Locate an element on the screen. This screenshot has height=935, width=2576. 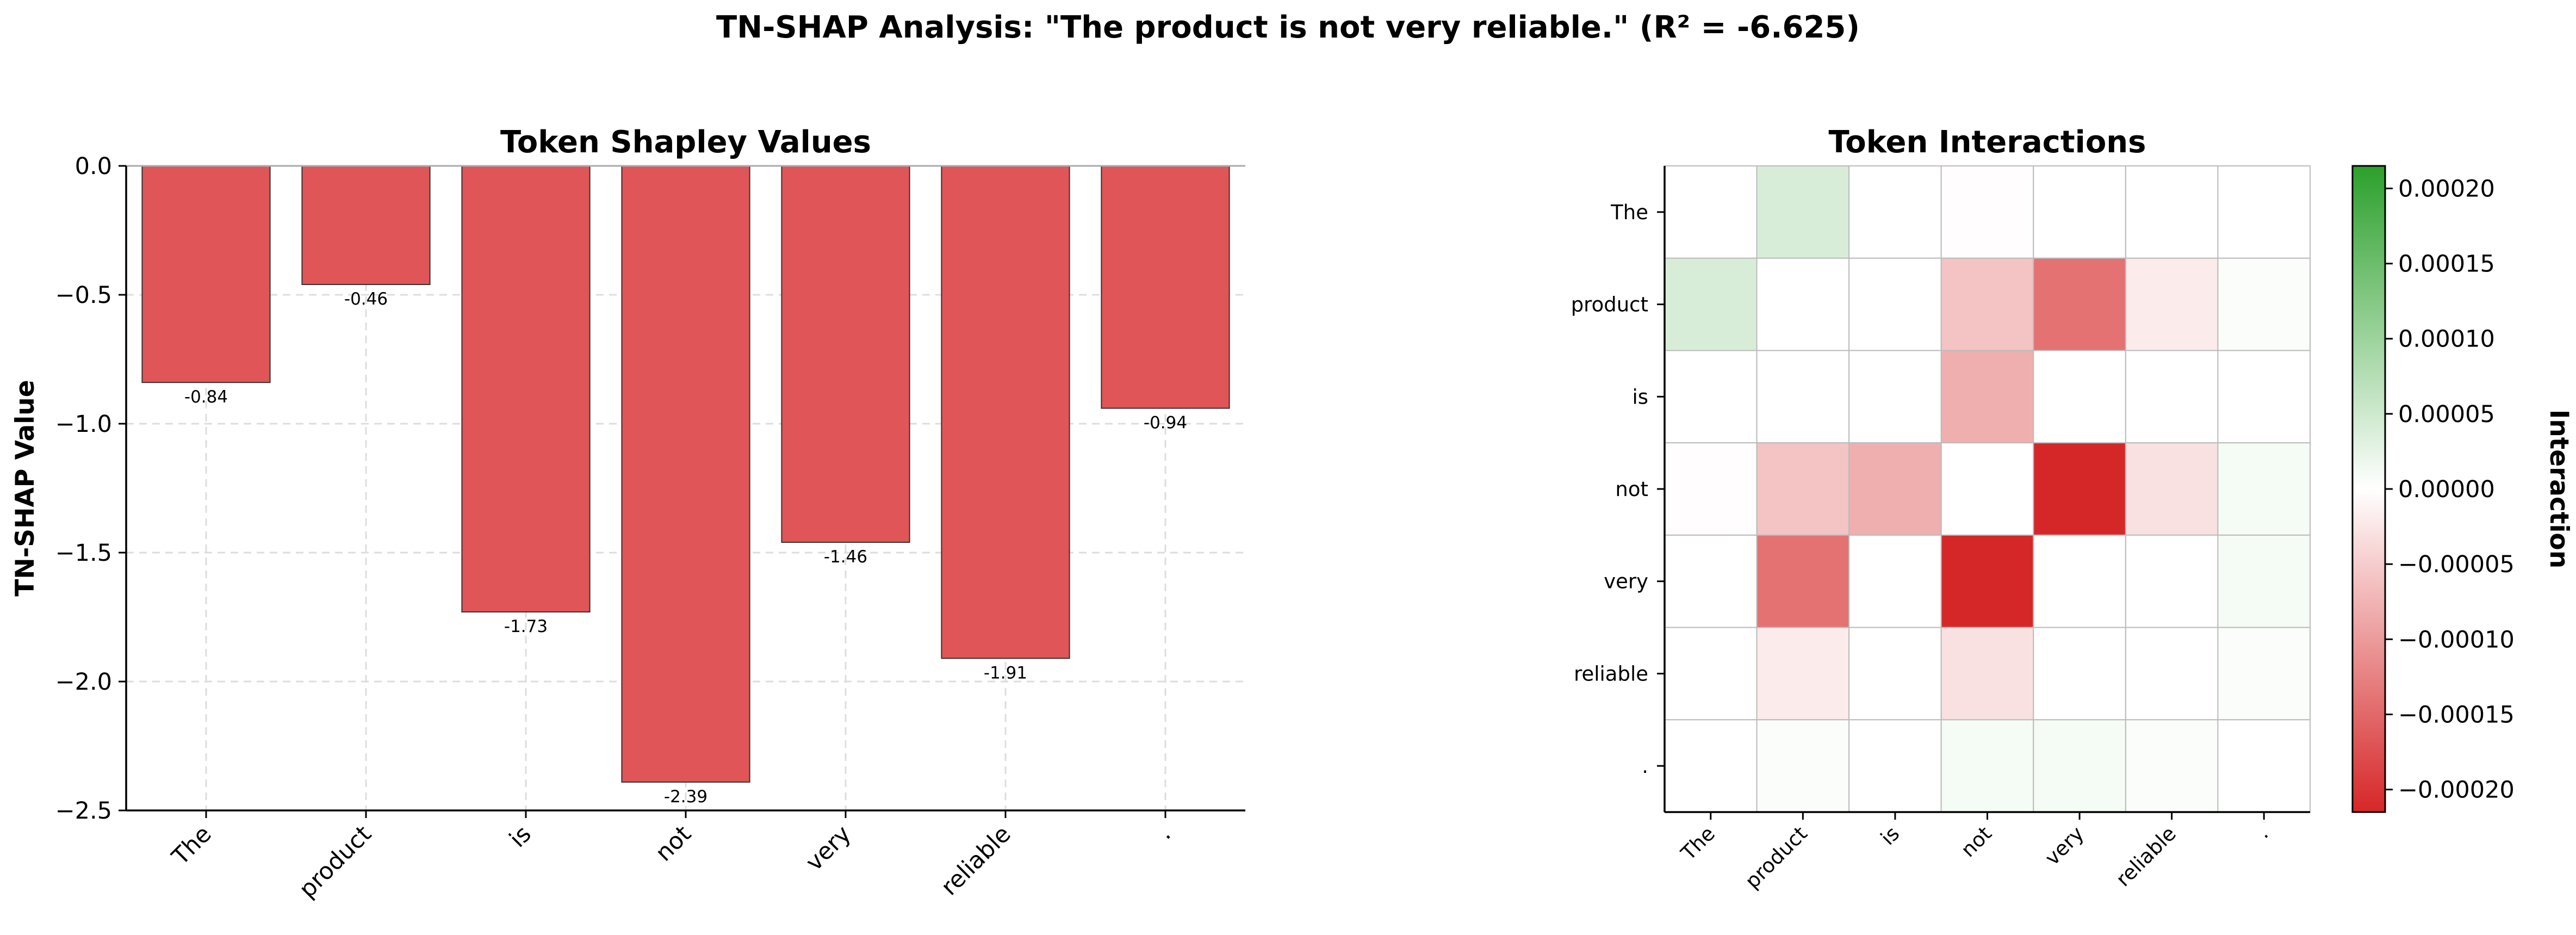
heatmap-row-label: . is located at coordinates (1645, 766).